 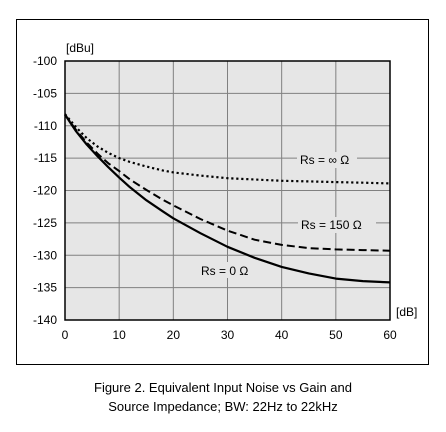 I want to click on label-rs-0: Rs = 0 Ω, so click(x=224, y=271).